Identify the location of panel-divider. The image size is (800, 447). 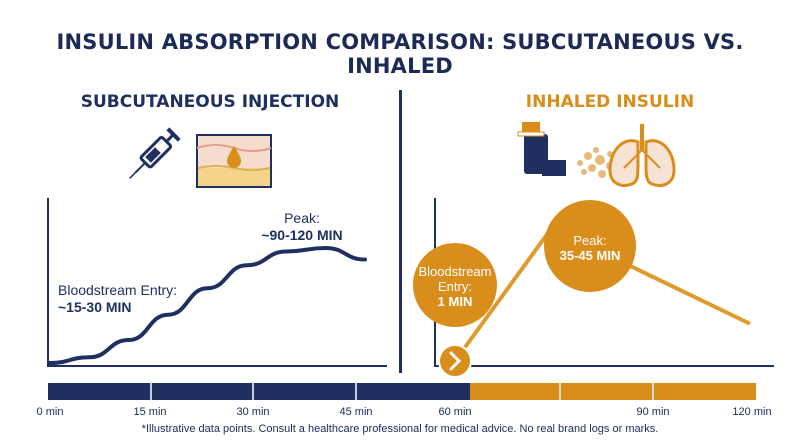
(400, 231).